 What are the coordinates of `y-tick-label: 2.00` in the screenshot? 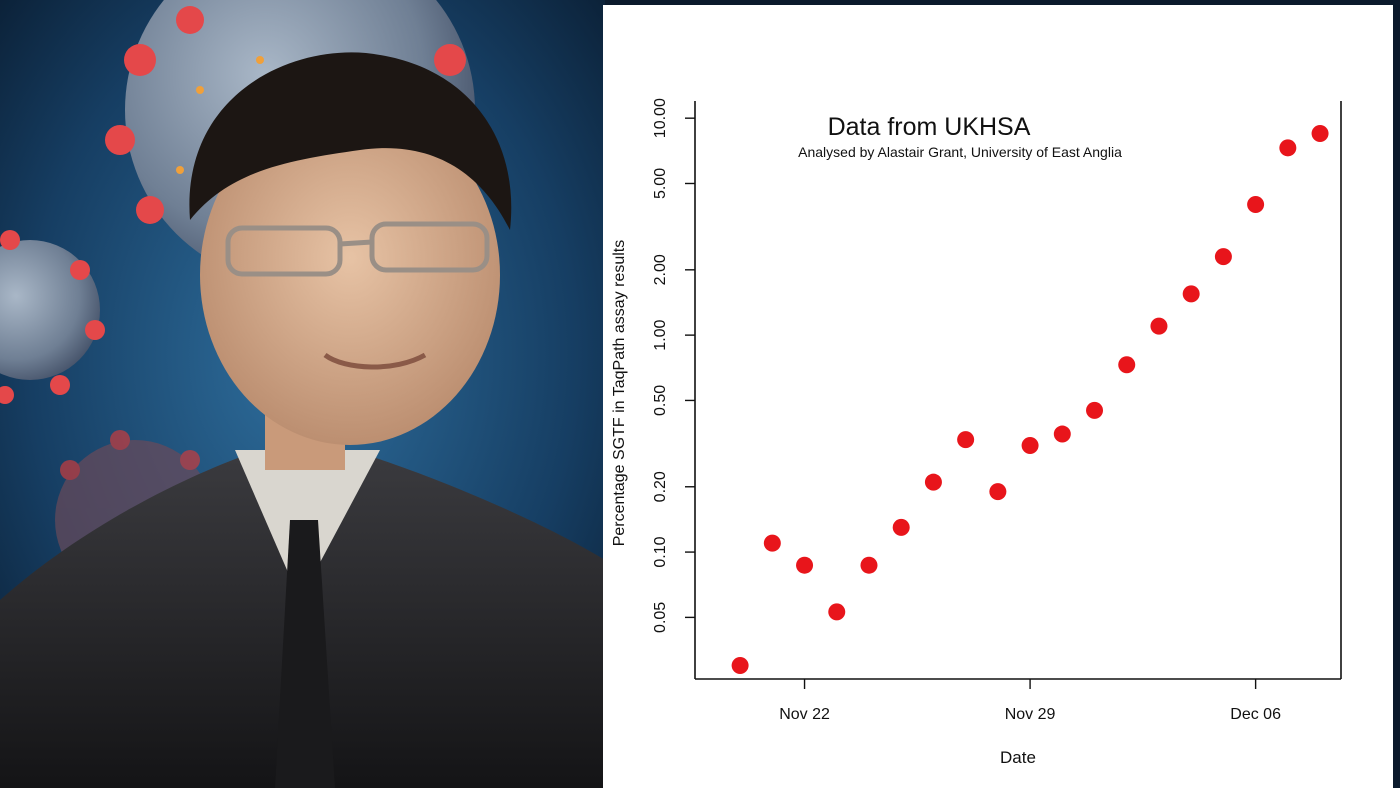 It's located at (660, 269).